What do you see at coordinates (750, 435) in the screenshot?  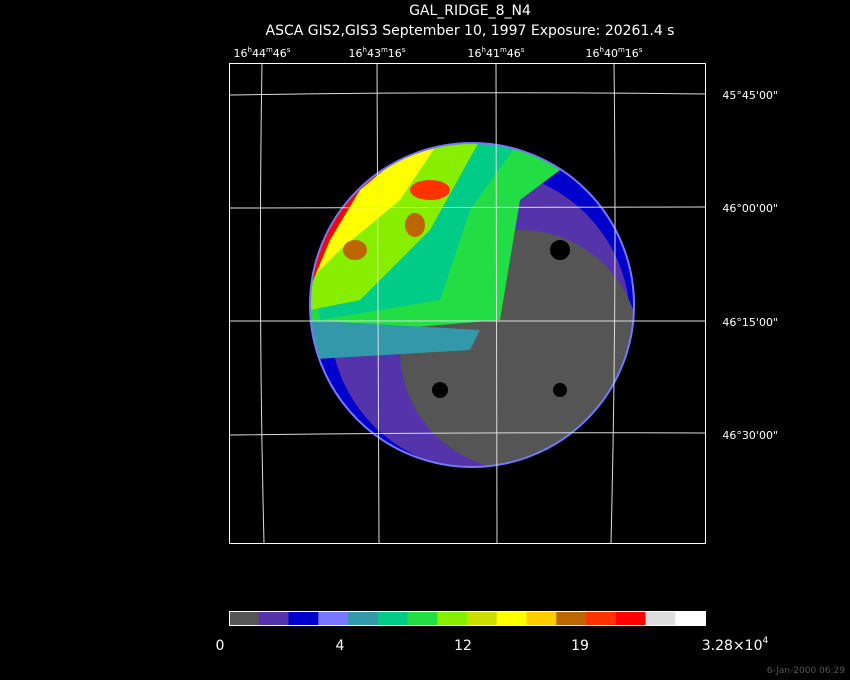 I see `dec-label: 46°30'00"` at bounding box center [750, 435].